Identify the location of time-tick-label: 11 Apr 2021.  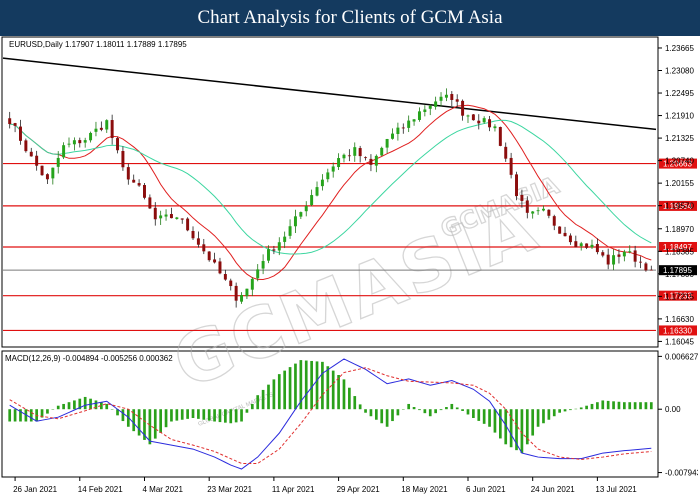
(293, 489).